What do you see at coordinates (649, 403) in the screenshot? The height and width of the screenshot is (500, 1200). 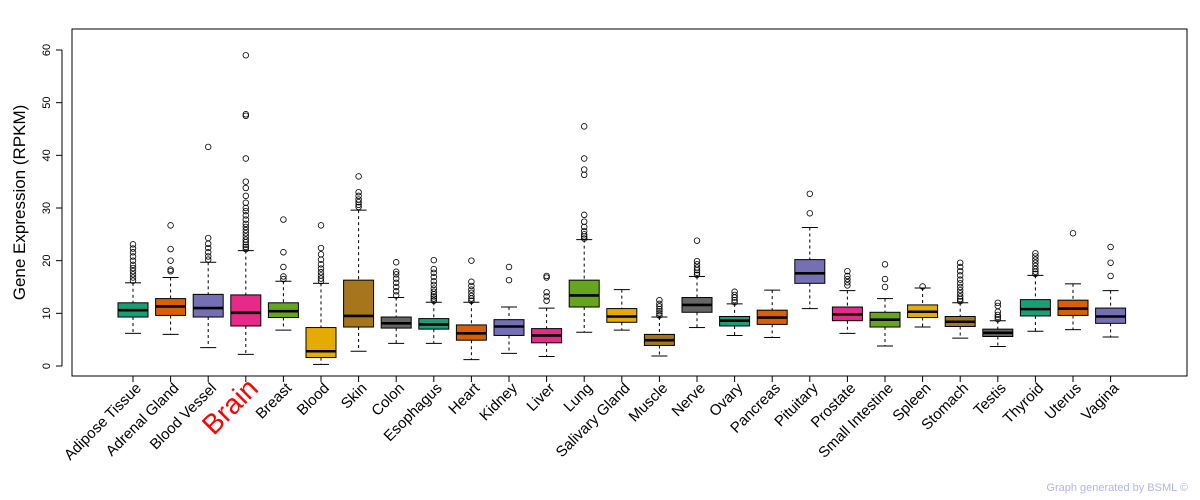 I see `x-tick-label: Muscle` at bounding box center [649, 403].